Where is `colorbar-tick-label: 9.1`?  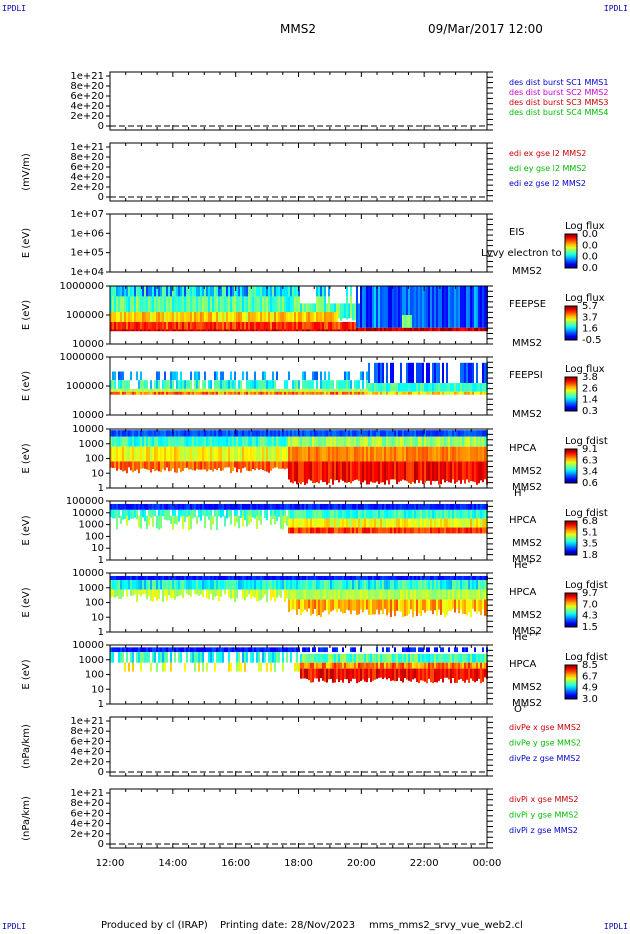 colorbar-tick-label: 9.1 is located at coordinates (590, 449).